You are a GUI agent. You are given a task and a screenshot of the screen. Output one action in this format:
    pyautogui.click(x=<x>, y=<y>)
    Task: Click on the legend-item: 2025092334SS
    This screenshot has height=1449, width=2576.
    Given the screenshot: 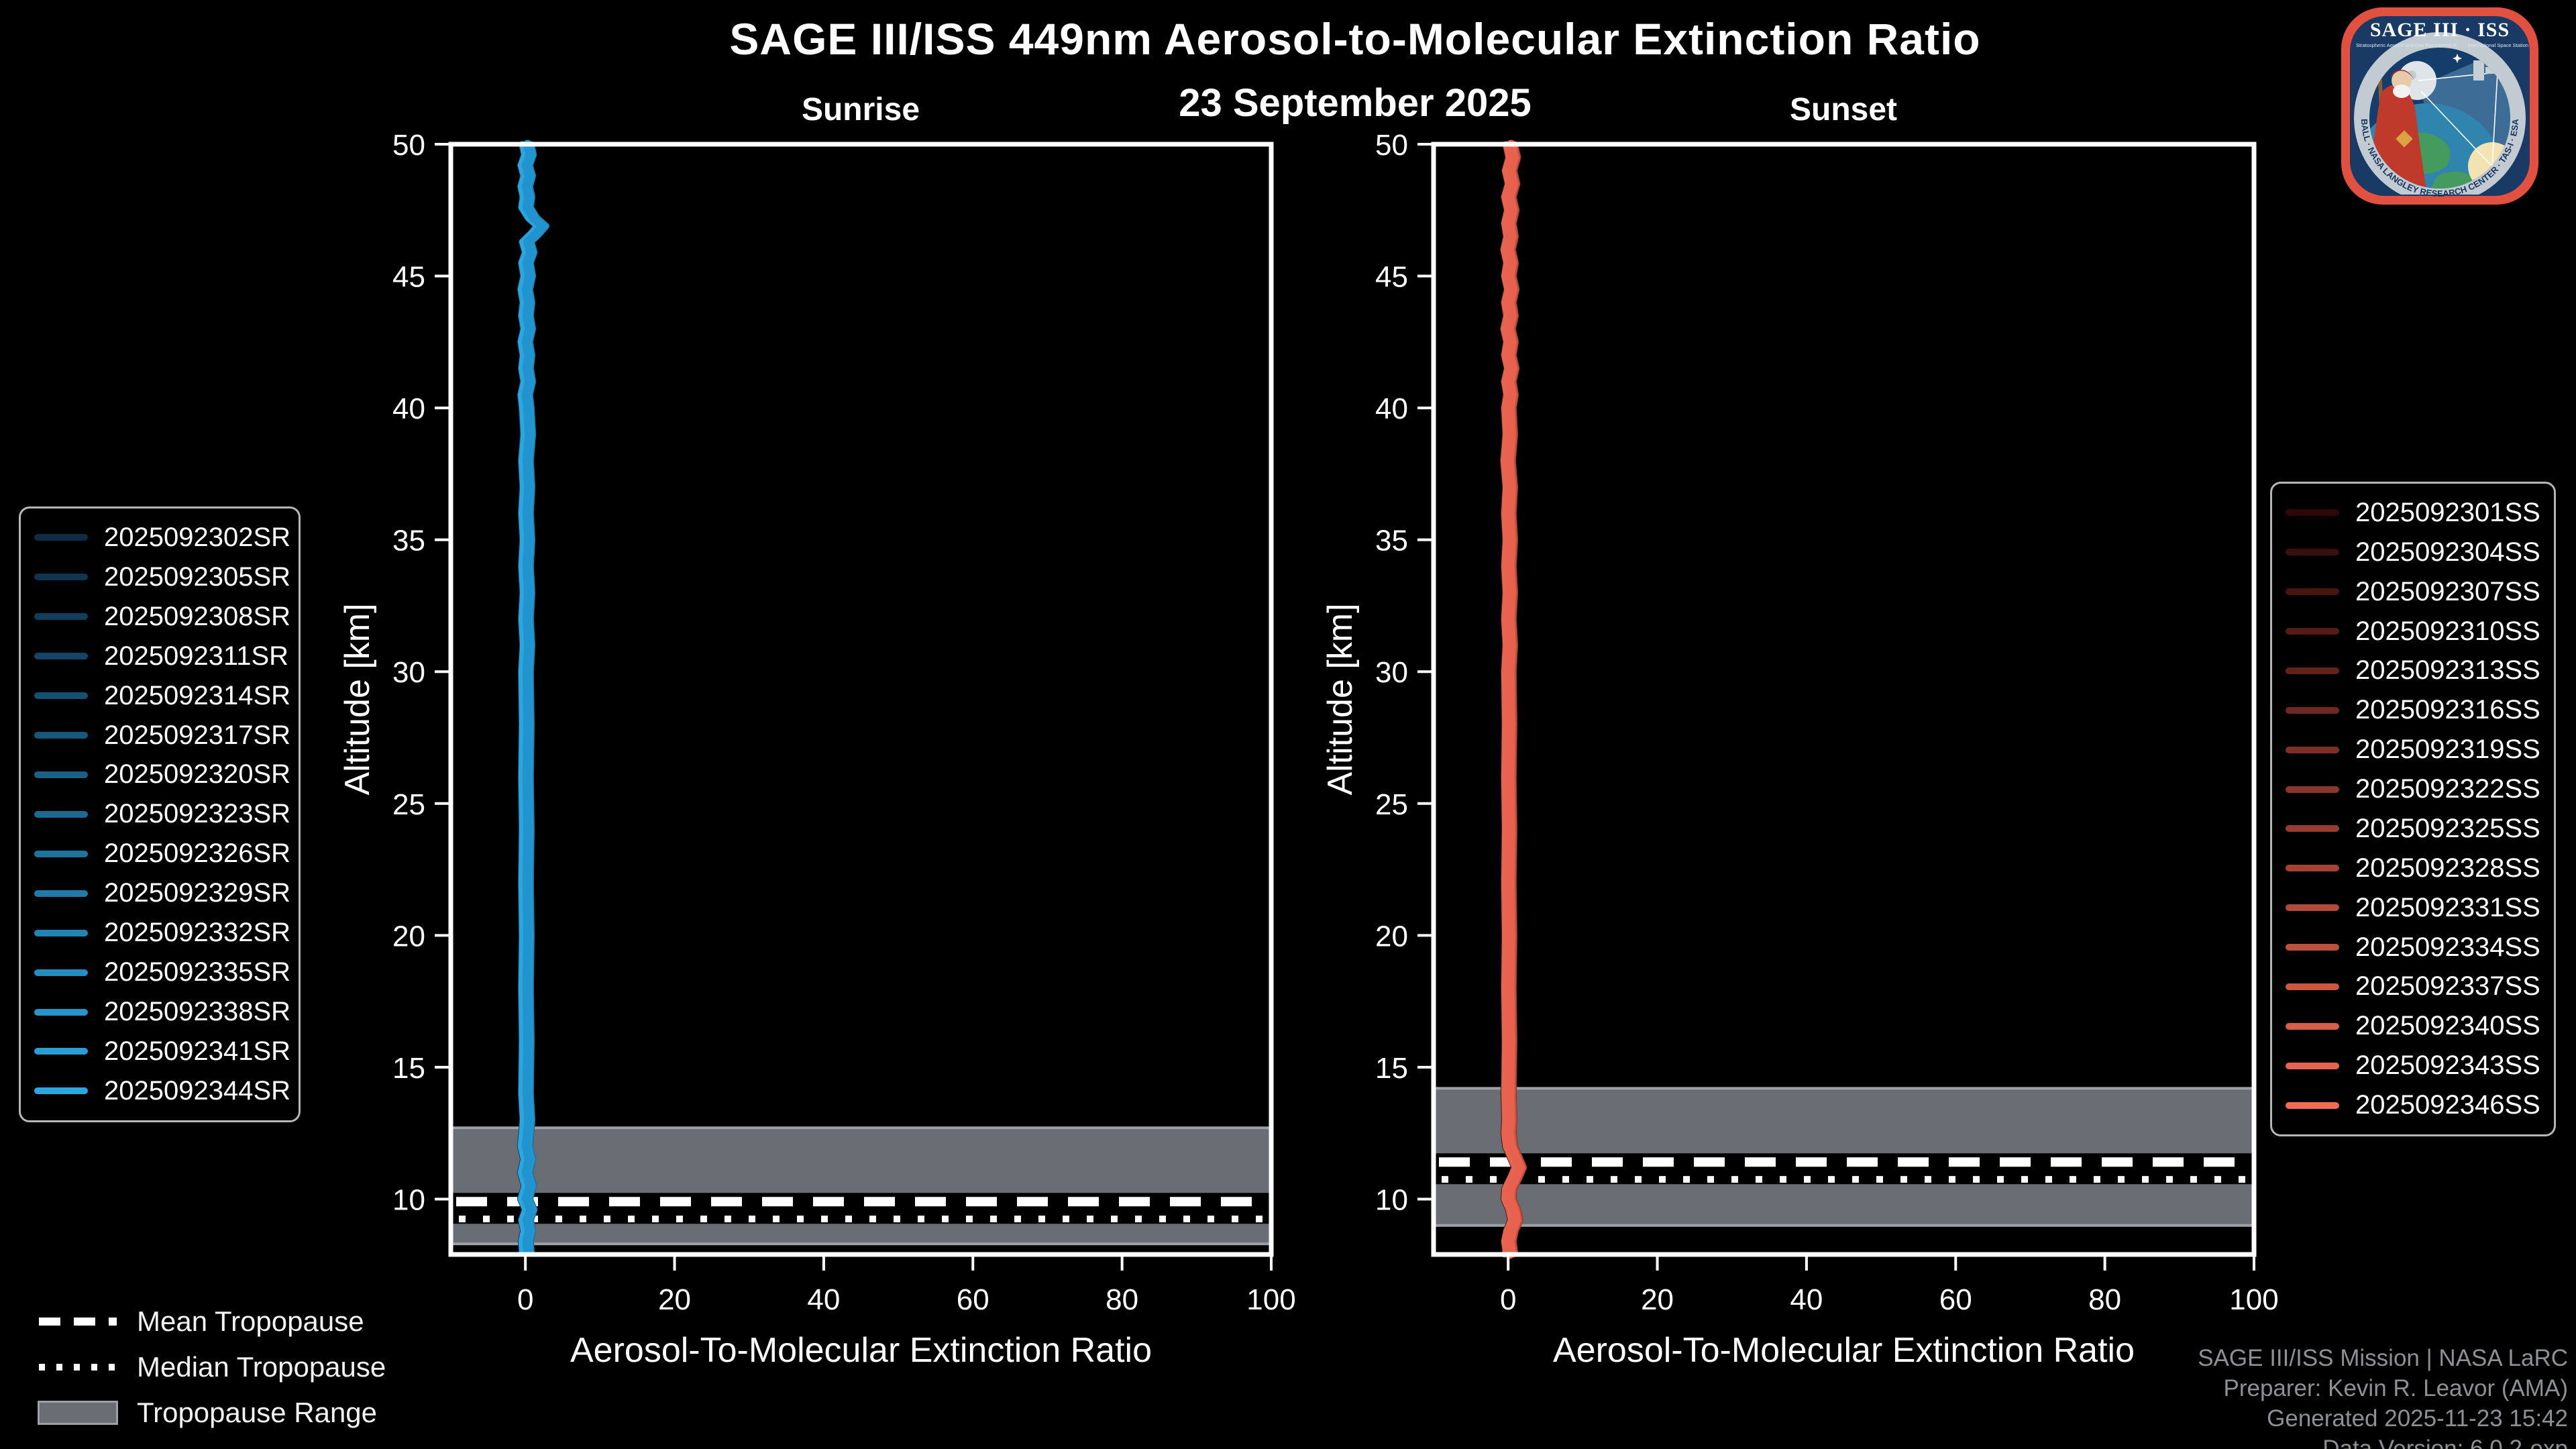 What is the action you would take?
    pyautogui.click(x=2413, y=947)
    